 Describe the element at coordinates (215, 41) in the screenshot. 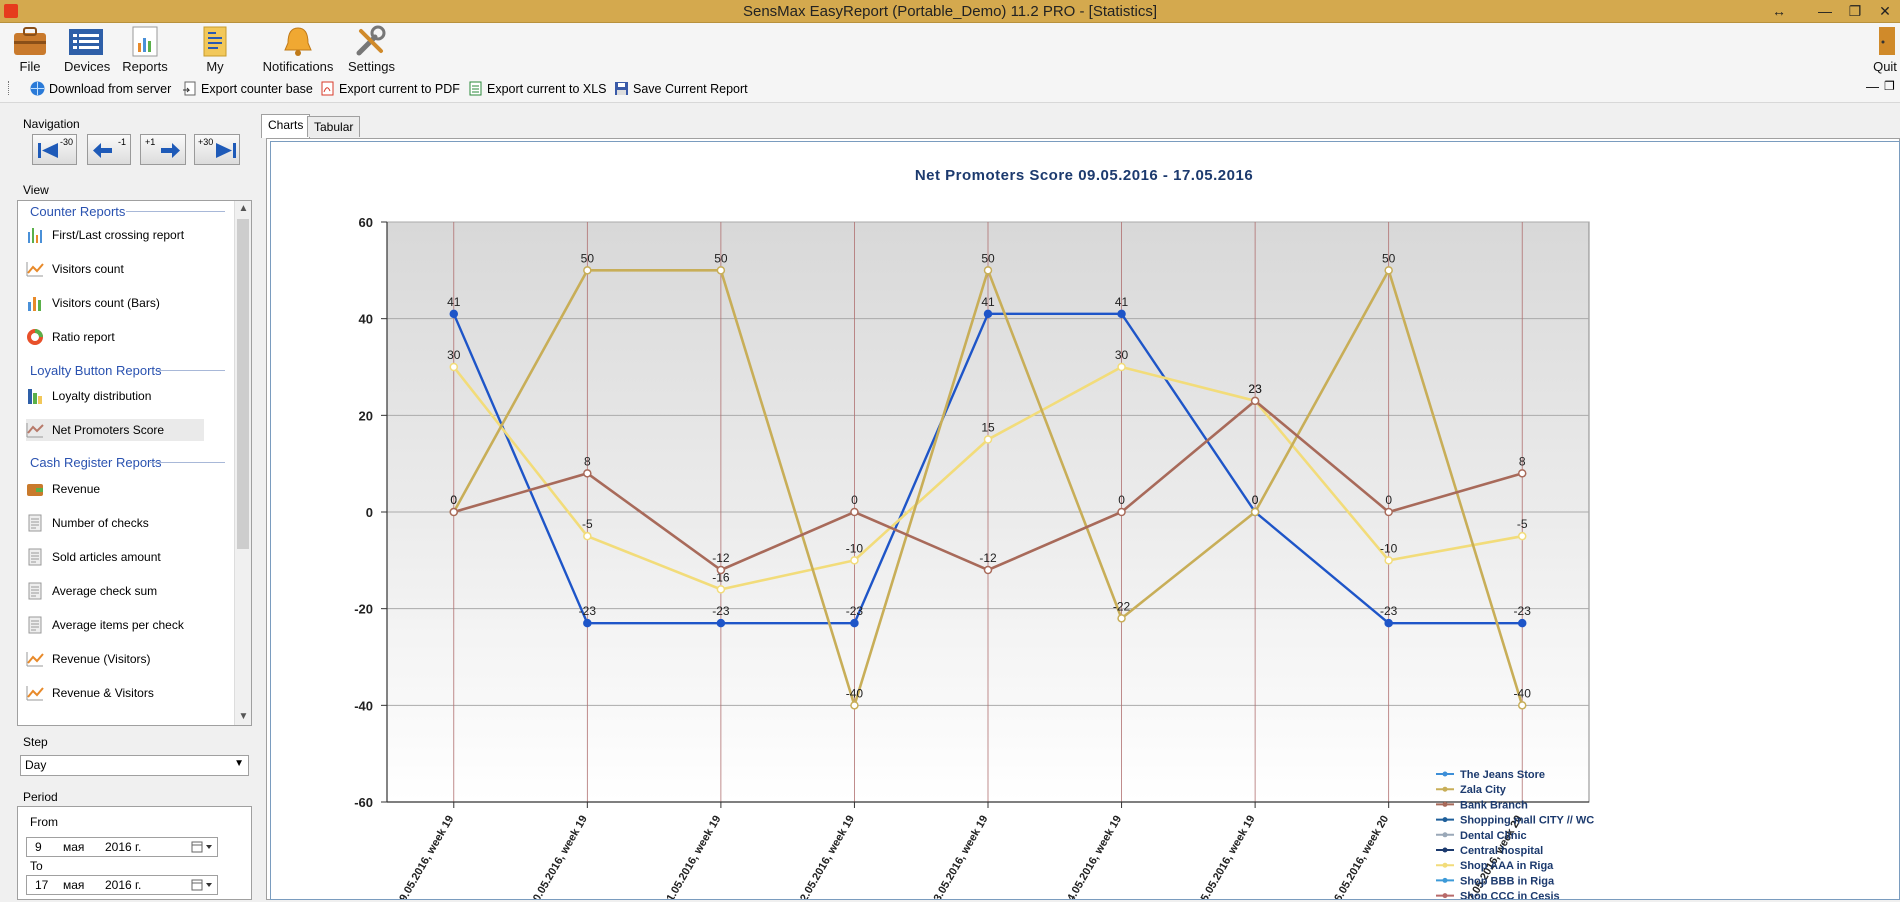

I see `my-reports-icon` at that location.